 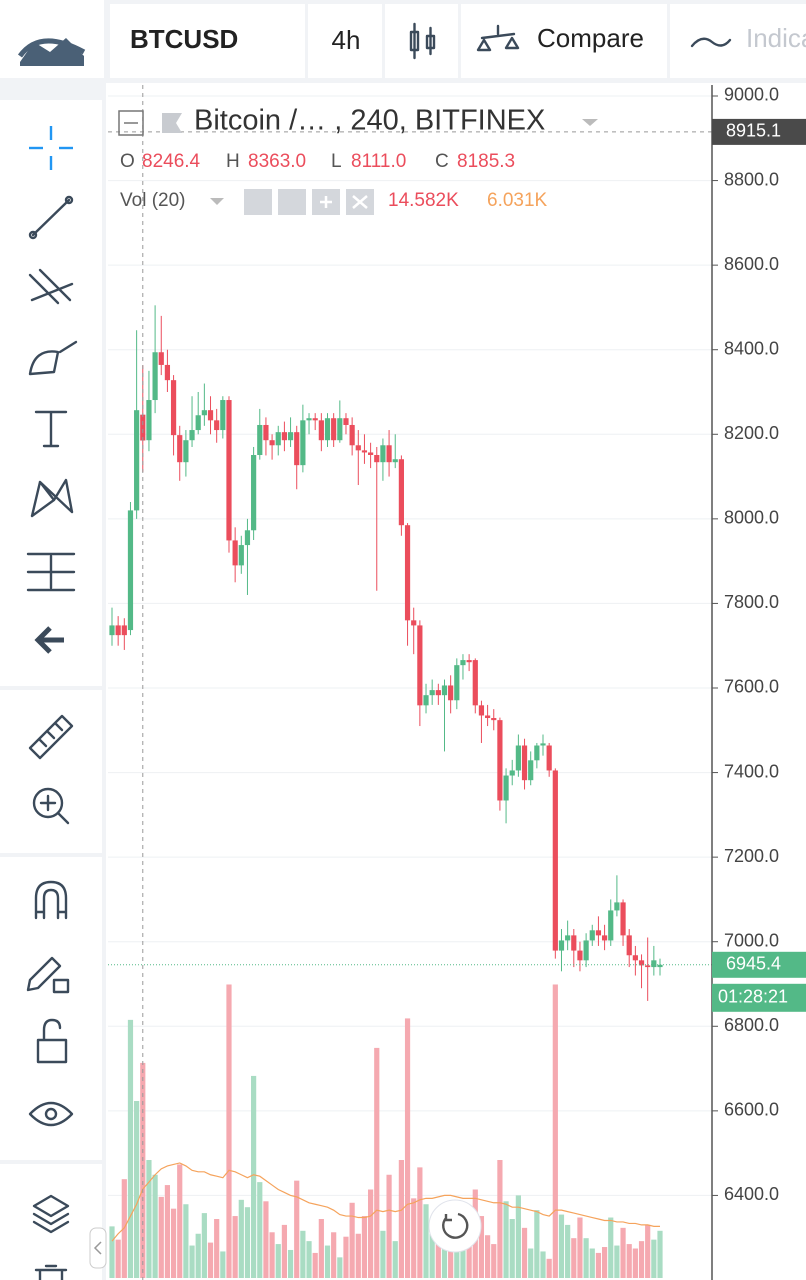 I want to click on scroll-handle, so click(x=98, y=1248).